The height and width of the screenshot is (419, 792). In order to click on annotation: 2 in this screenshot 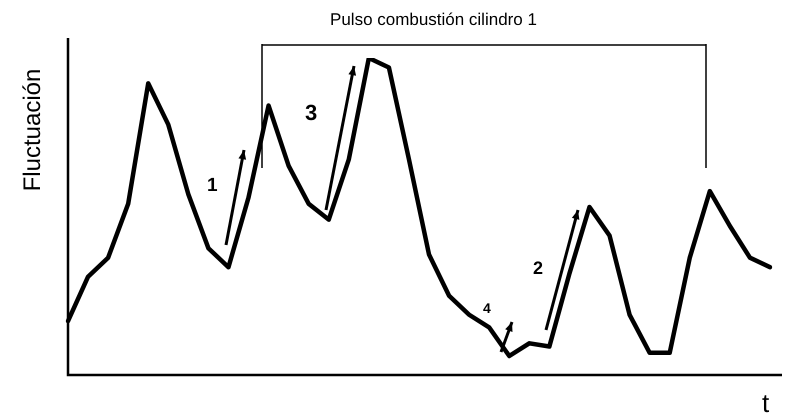, I will do `click(538, 268)`.